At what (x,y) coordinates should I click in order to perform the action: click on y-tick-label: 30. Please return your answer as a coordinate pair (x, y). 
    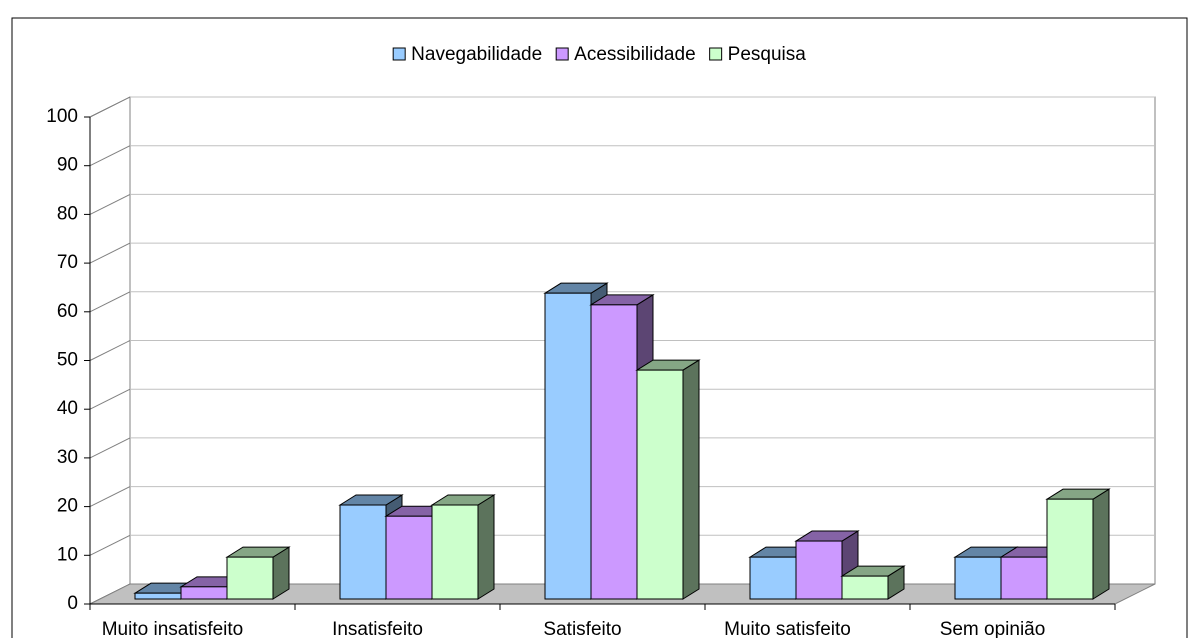
    Looking at the image, I should click on (67, 457).